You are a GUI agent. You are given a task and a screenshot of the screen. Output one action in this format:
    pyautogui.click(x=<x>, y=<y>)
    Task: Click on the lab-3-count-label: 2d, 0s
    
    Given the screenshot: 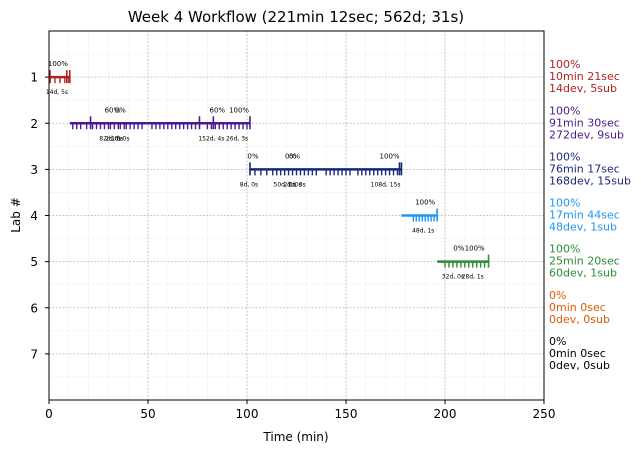 What is the action you would take?
    pyautogui.click(x=292, y=184)
    